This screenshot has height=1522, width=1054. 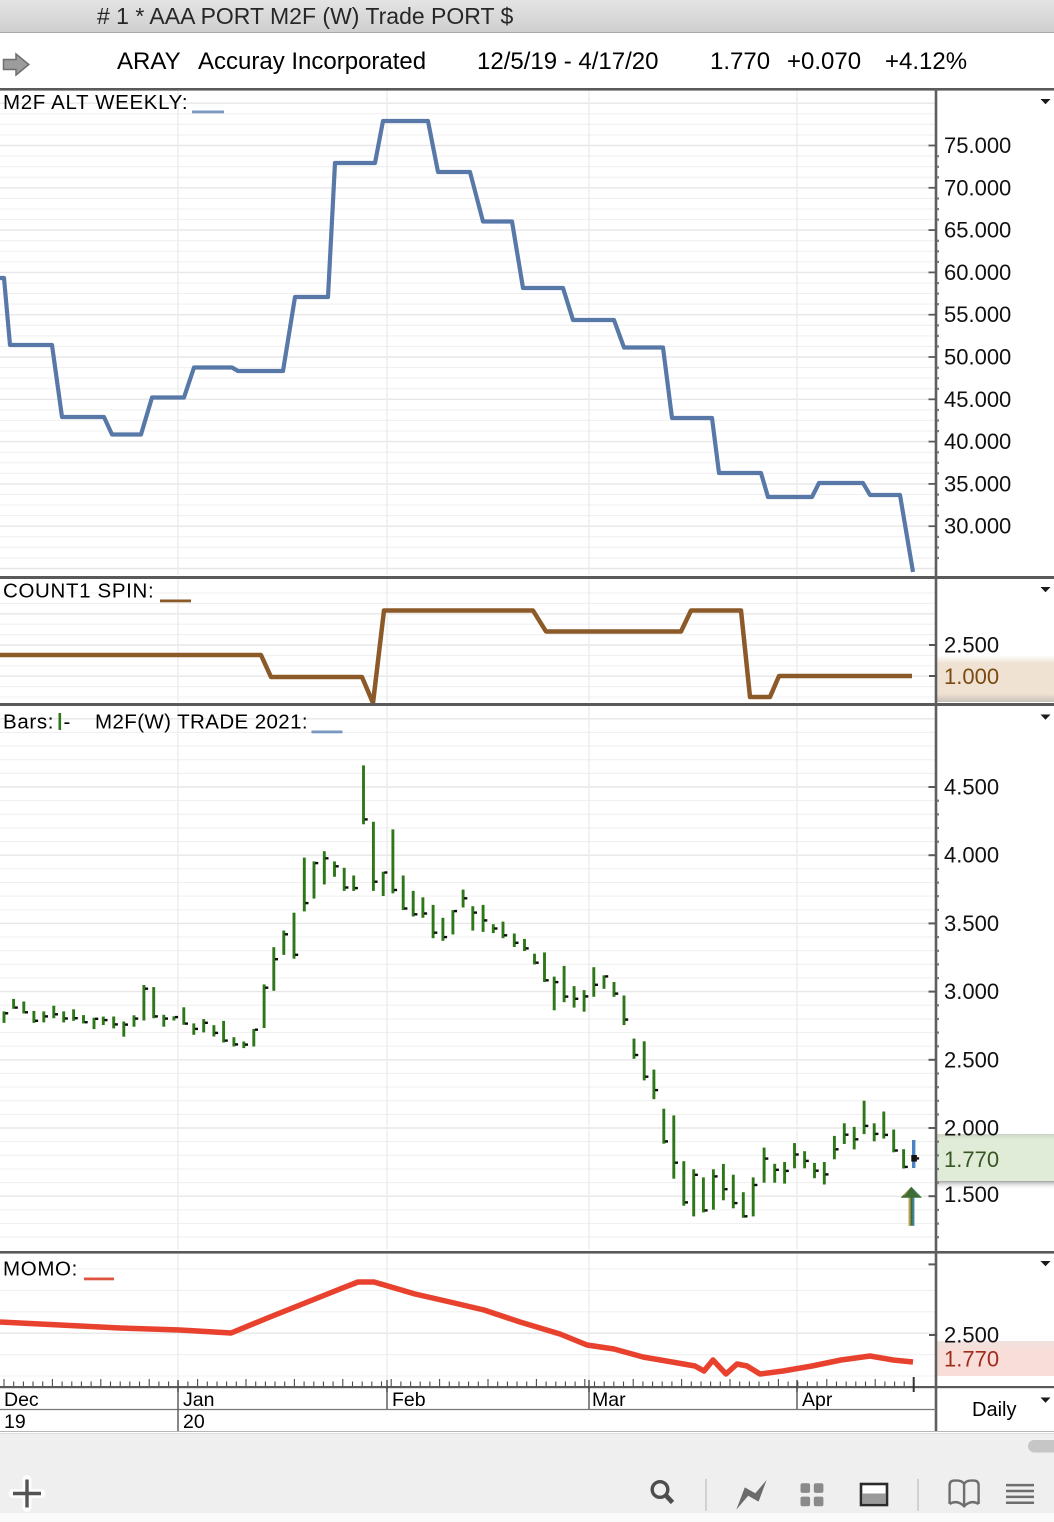 I want to click on svg-text: COUNT1 SPIN:, so click(x=78, y=591).